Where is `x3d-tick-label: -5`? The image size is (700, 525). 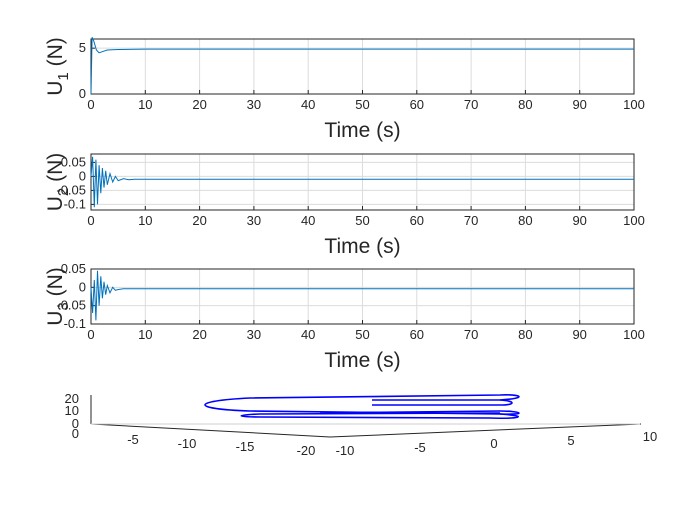
x3d-tick-label: -5 is located at coordinates (133, 439).